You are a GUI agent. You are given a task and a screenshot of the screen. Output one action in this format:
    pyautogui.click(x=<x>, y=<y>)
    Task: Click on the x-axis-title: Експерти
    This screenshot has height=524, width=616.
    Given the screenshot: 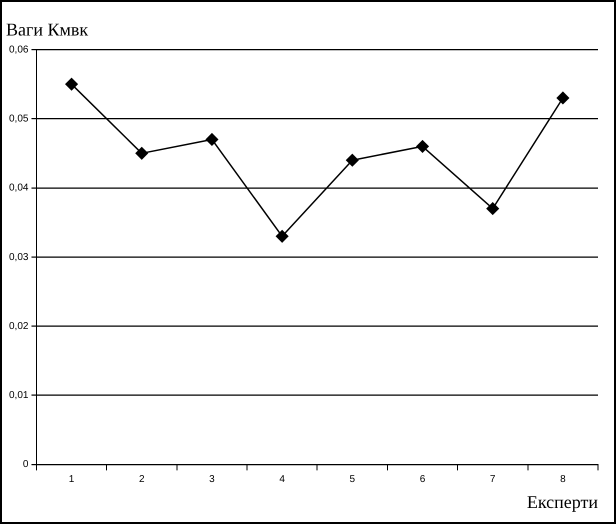 What is the action you would take?
    pyautogui.click(x=562, y=502)
    